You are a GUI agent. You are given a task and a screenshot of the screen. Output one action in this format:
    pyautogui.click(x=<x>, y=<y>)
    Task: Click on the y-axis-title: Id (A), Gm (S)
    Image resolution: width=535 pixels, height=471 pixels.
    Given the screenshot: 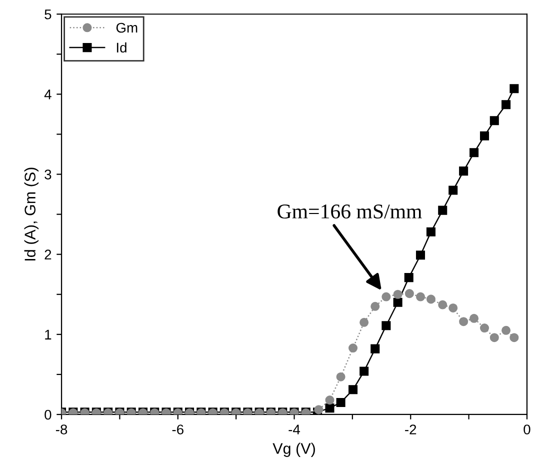 What is the action you would take?
    pyautogui.click(x=31, y=214)
    